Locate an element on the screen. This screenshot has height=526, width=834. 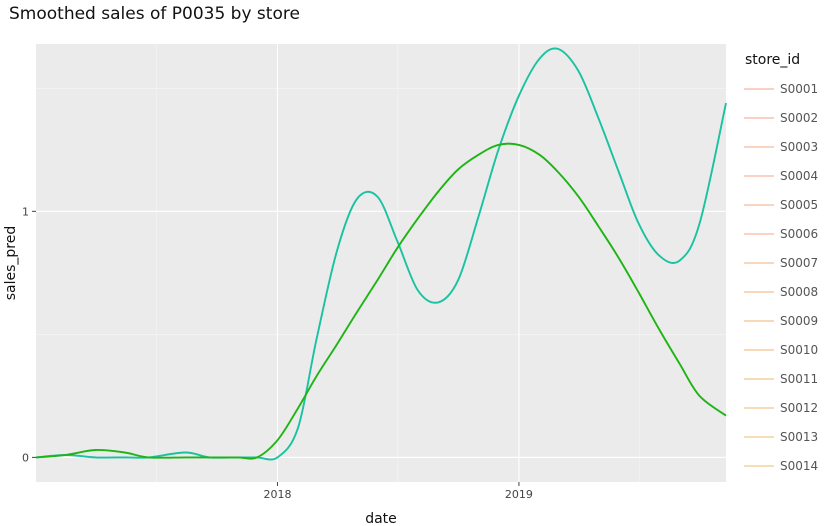
legend-label: S0008 is located at coordinates (799, 291).